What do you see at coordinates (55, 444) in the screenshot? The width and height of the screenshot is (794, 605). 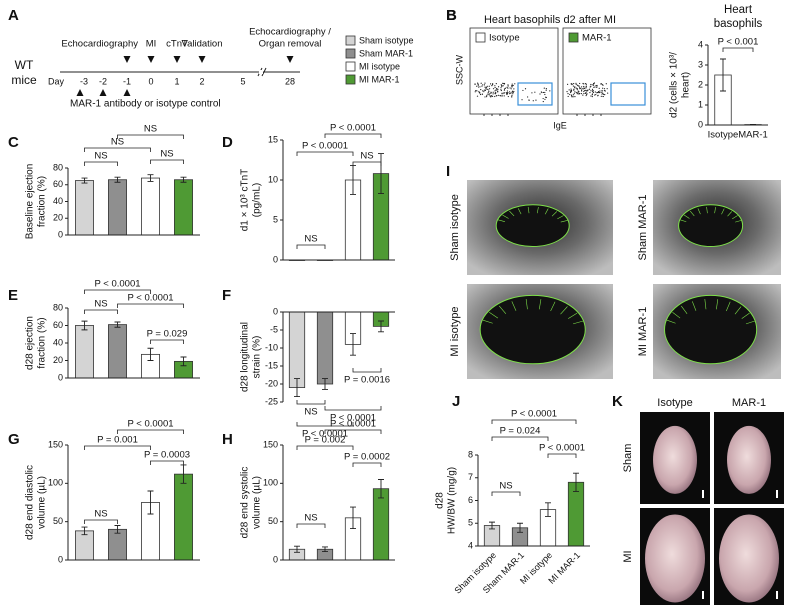 I see `y-tick-label: 150` at bounding box center [55, 444].